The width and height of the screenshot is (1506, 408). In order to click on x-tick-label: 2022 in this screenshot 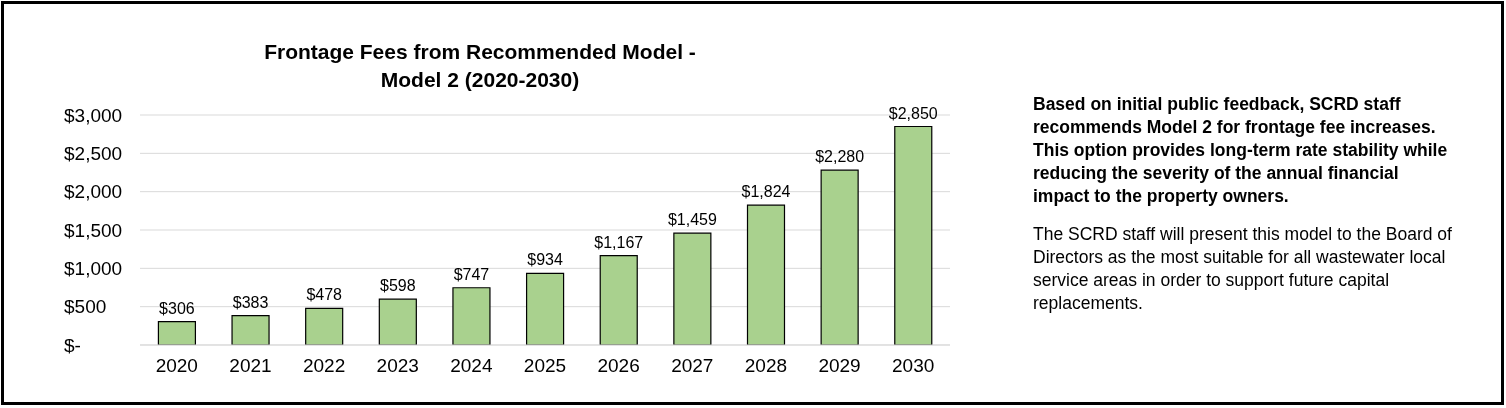, I will do `click(324, 366)`.